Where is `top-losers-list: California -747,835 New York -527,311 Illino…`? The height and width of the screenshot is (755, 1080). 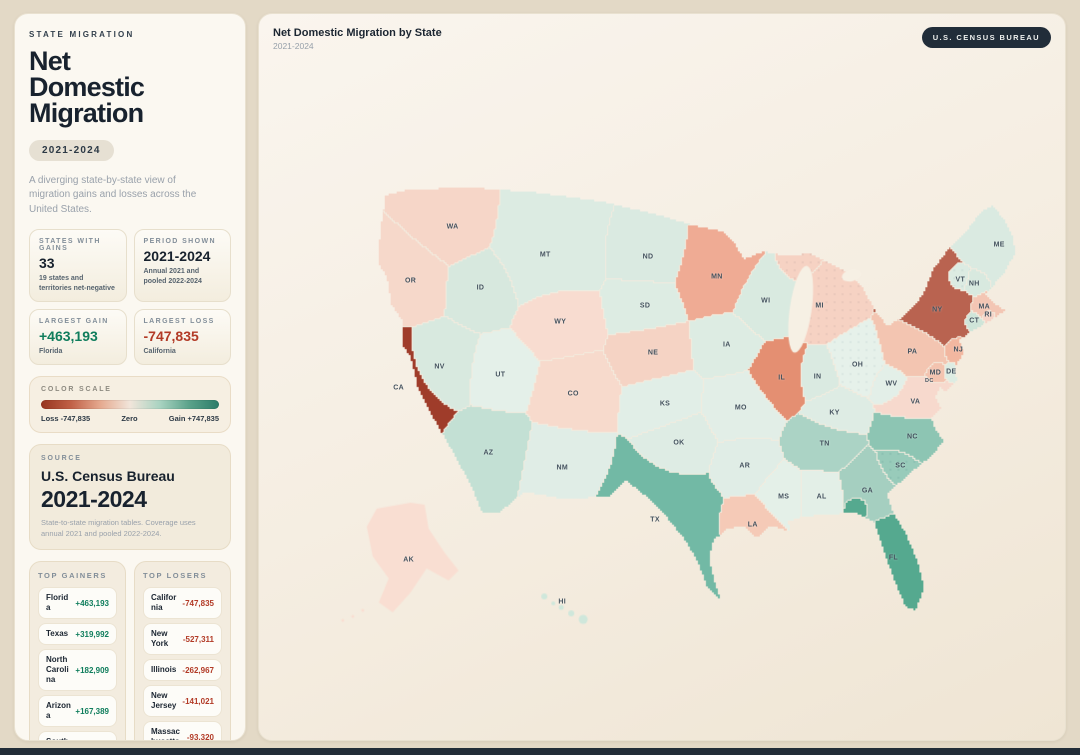
top-losers-list: California -747,835 New York -527,311 Illino… is located at coordinates (182, 664).